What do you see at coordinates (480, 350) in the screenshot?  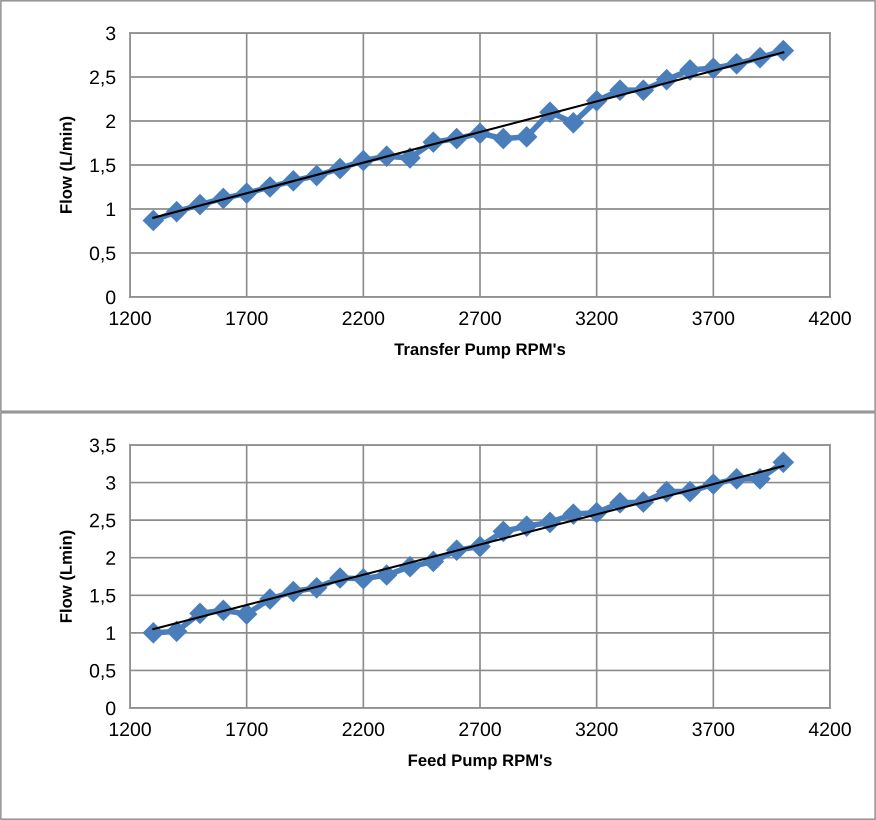 I see `x-axis-title: Transfer Pump RPM's` at bounding box center [480, 350].